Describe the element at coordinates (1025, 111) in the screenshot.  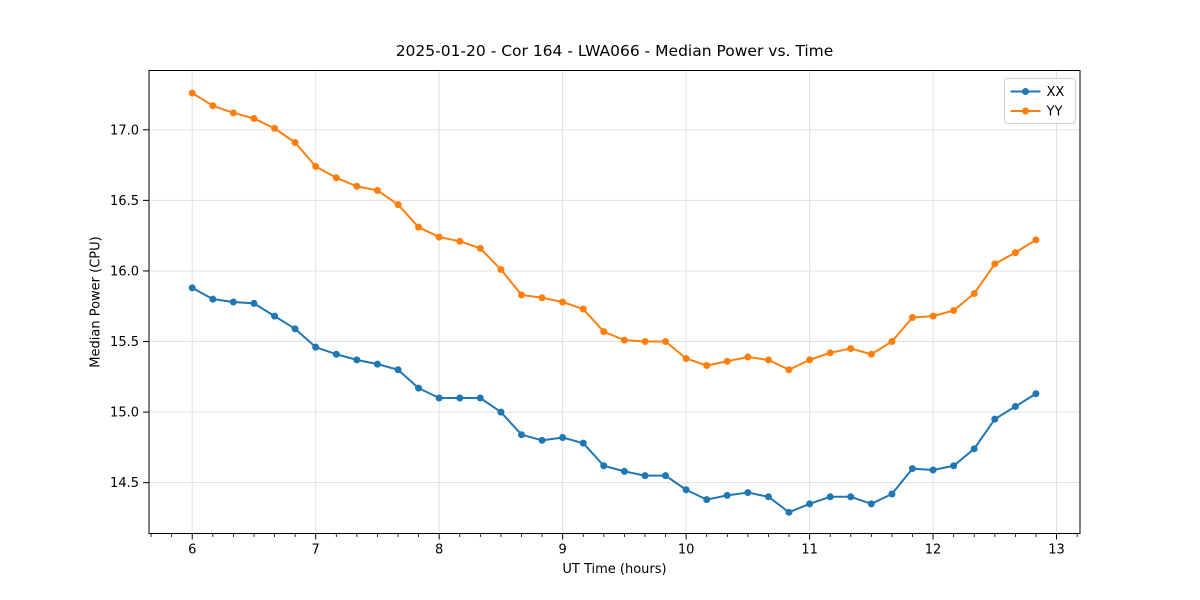
I see `legend-sample-marker` at that location.